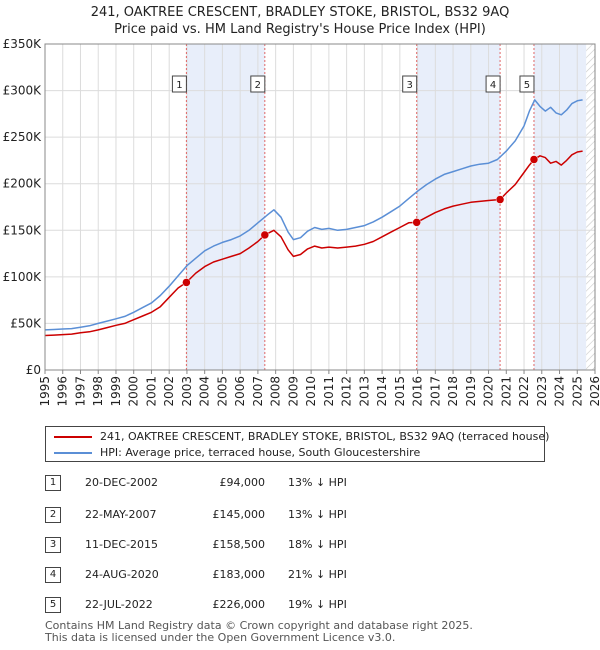  What do you see at coordinates (400, 391) in the screenshot?
I see `x-tick-label: 2015` at bounding box center [400, 391].